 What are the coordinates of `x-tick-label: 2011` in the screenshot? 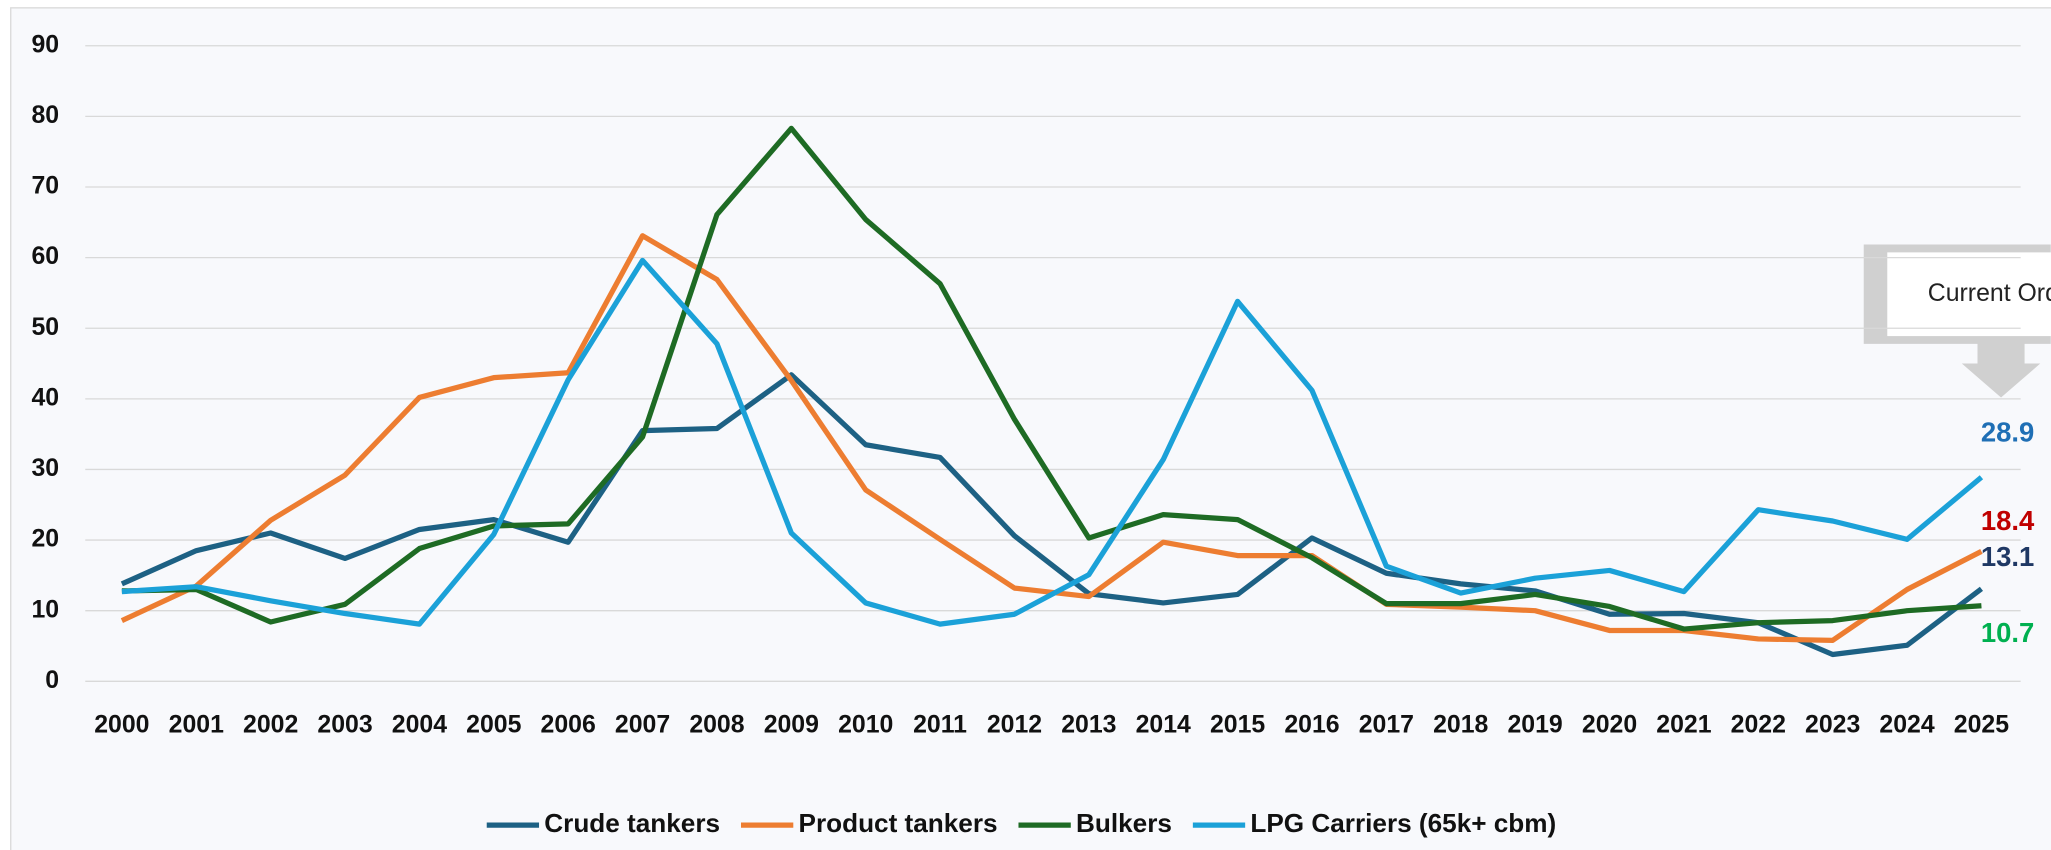 It's located at (940, 724).